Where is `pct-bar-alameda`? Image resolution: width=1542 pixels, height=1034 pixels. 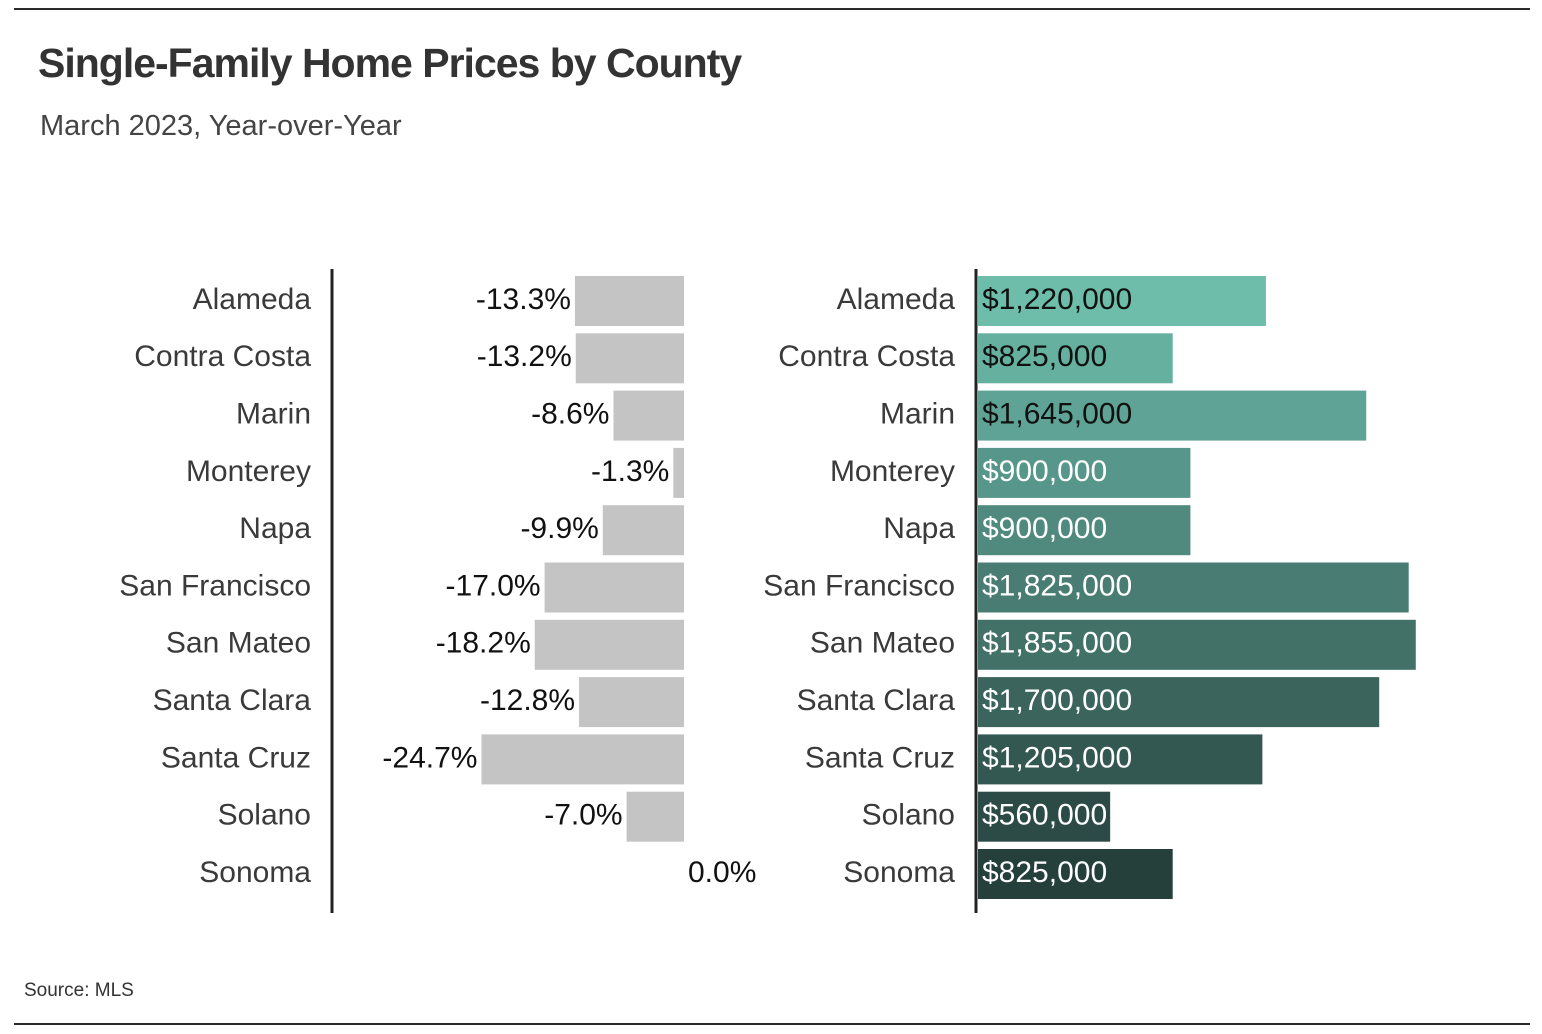 pct-bar-alameda is located at coordinates (629, 301).